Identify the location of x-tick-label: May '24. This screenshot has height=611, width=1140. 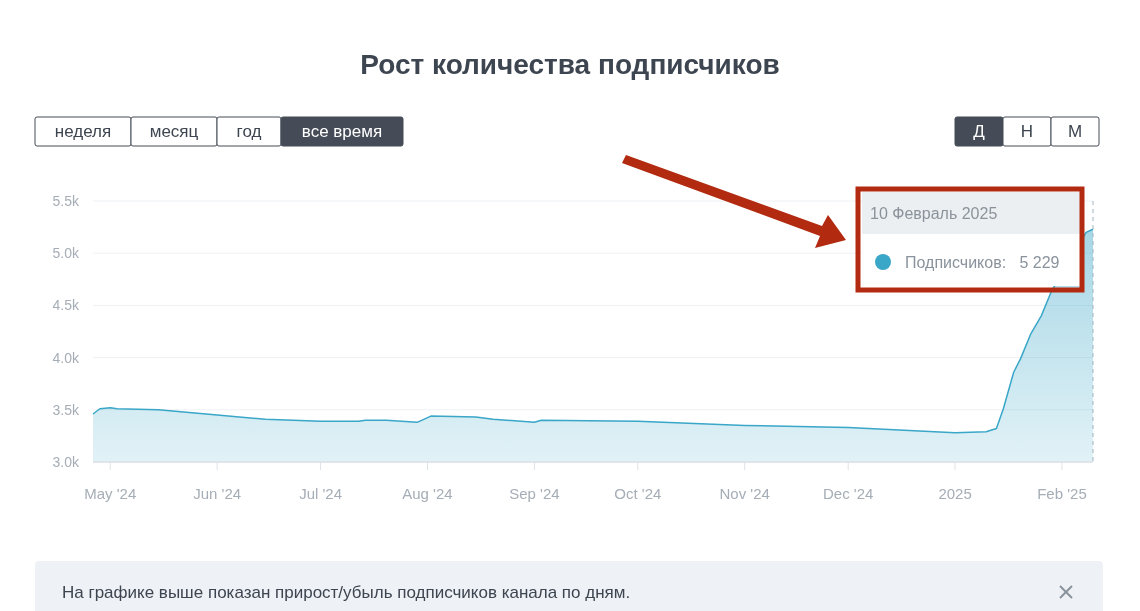
(110, 493).